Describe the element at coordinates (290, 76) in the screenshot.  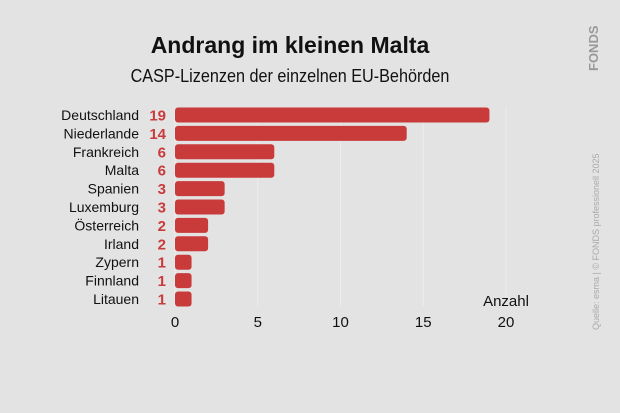
I see `chart-subtitle: CASP-Lizenzen der einzelnen EU-Behörden` at that location.